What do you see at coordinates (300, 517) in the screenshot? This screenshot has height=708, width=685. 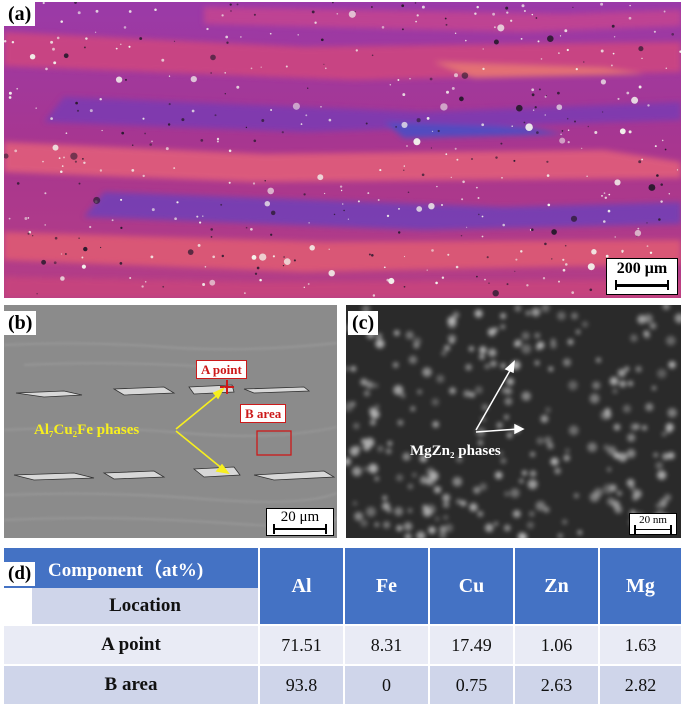 I see `panel-b-scale-label: 20 μm` at bounding box center [300, 517].